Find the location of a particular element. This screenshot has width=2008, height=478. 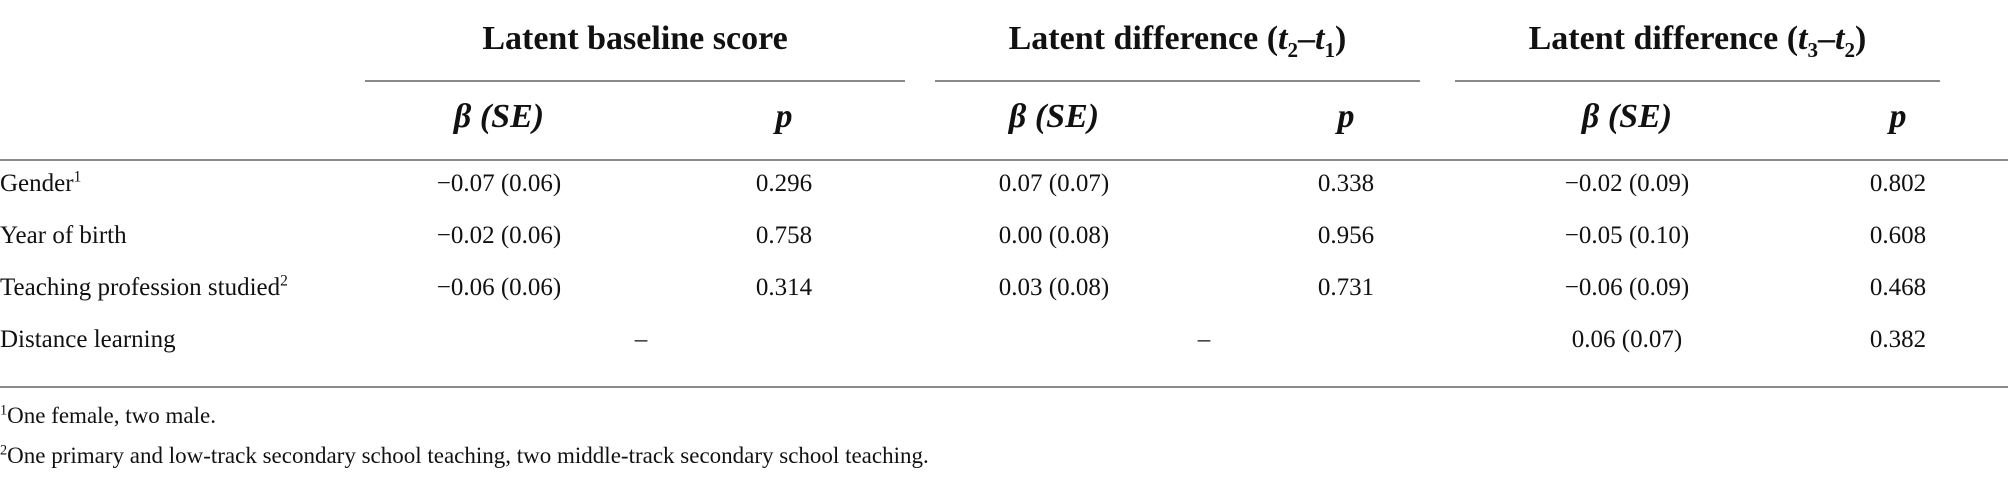

cell-r3-c1: −0.06 (0.06) is located at coordinates (499, 287).